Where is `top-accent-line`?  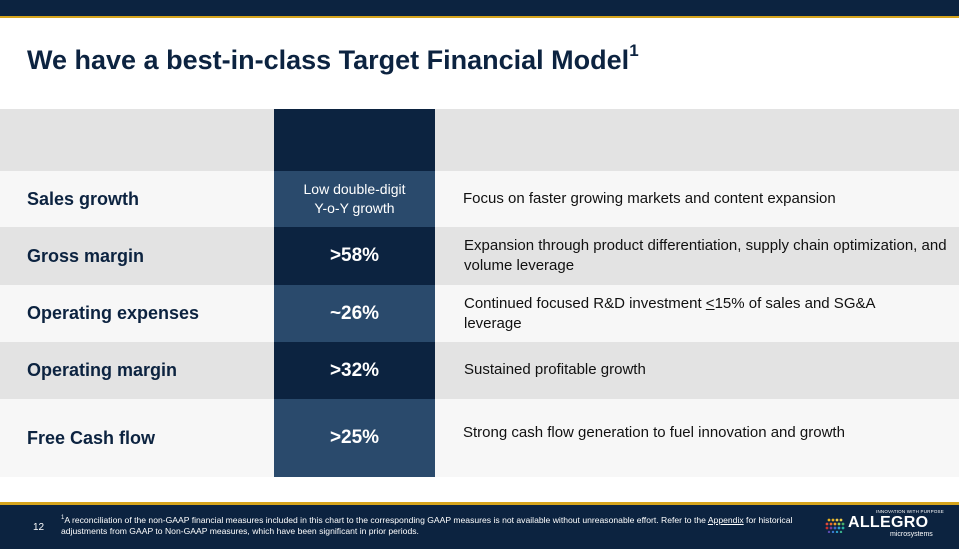 top-accent-line is located at coordinates (479, 17).